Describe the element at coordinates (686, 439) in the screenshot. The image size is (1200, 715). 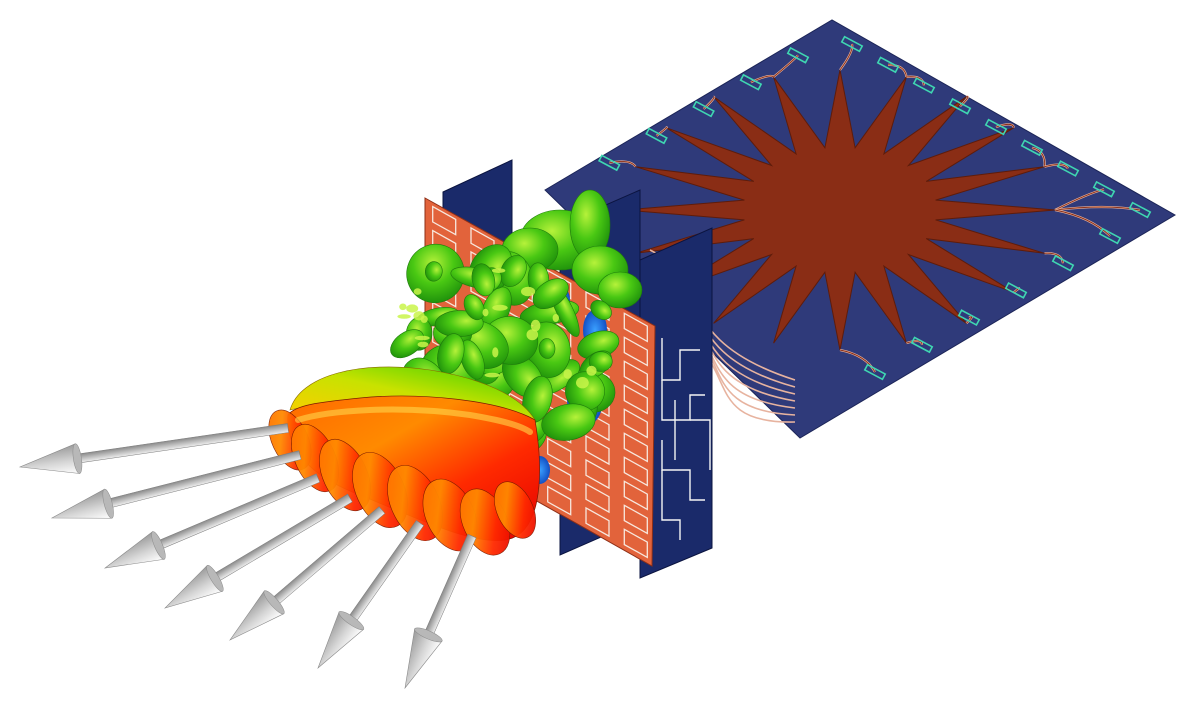
I see `feed-board-traces` at that location.